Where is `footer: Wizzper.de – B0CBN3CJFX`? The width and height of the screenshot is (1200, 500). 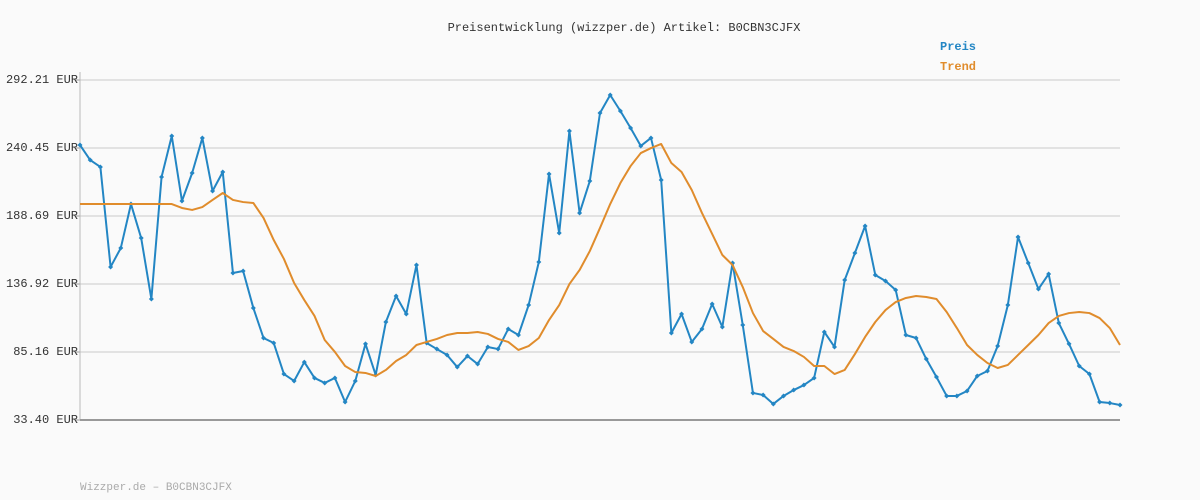
footer: Wizzper.de – B0CBN3CJFX is located at coordinates (156, 488).